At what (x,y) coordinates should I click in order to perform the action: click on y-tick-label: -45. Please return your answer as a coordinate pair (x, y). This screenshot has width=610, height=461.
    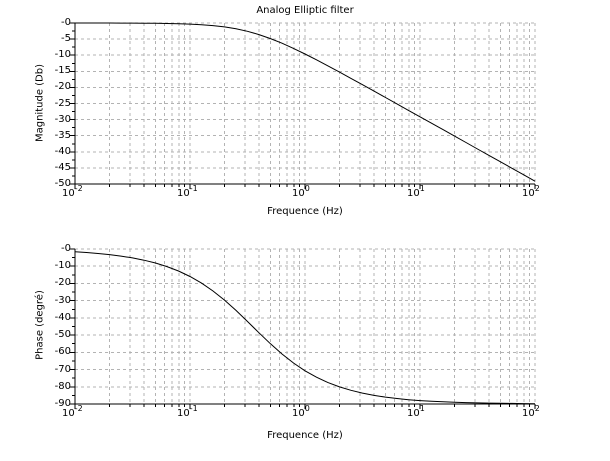
    Looking at the image, I should click on (62, 167).